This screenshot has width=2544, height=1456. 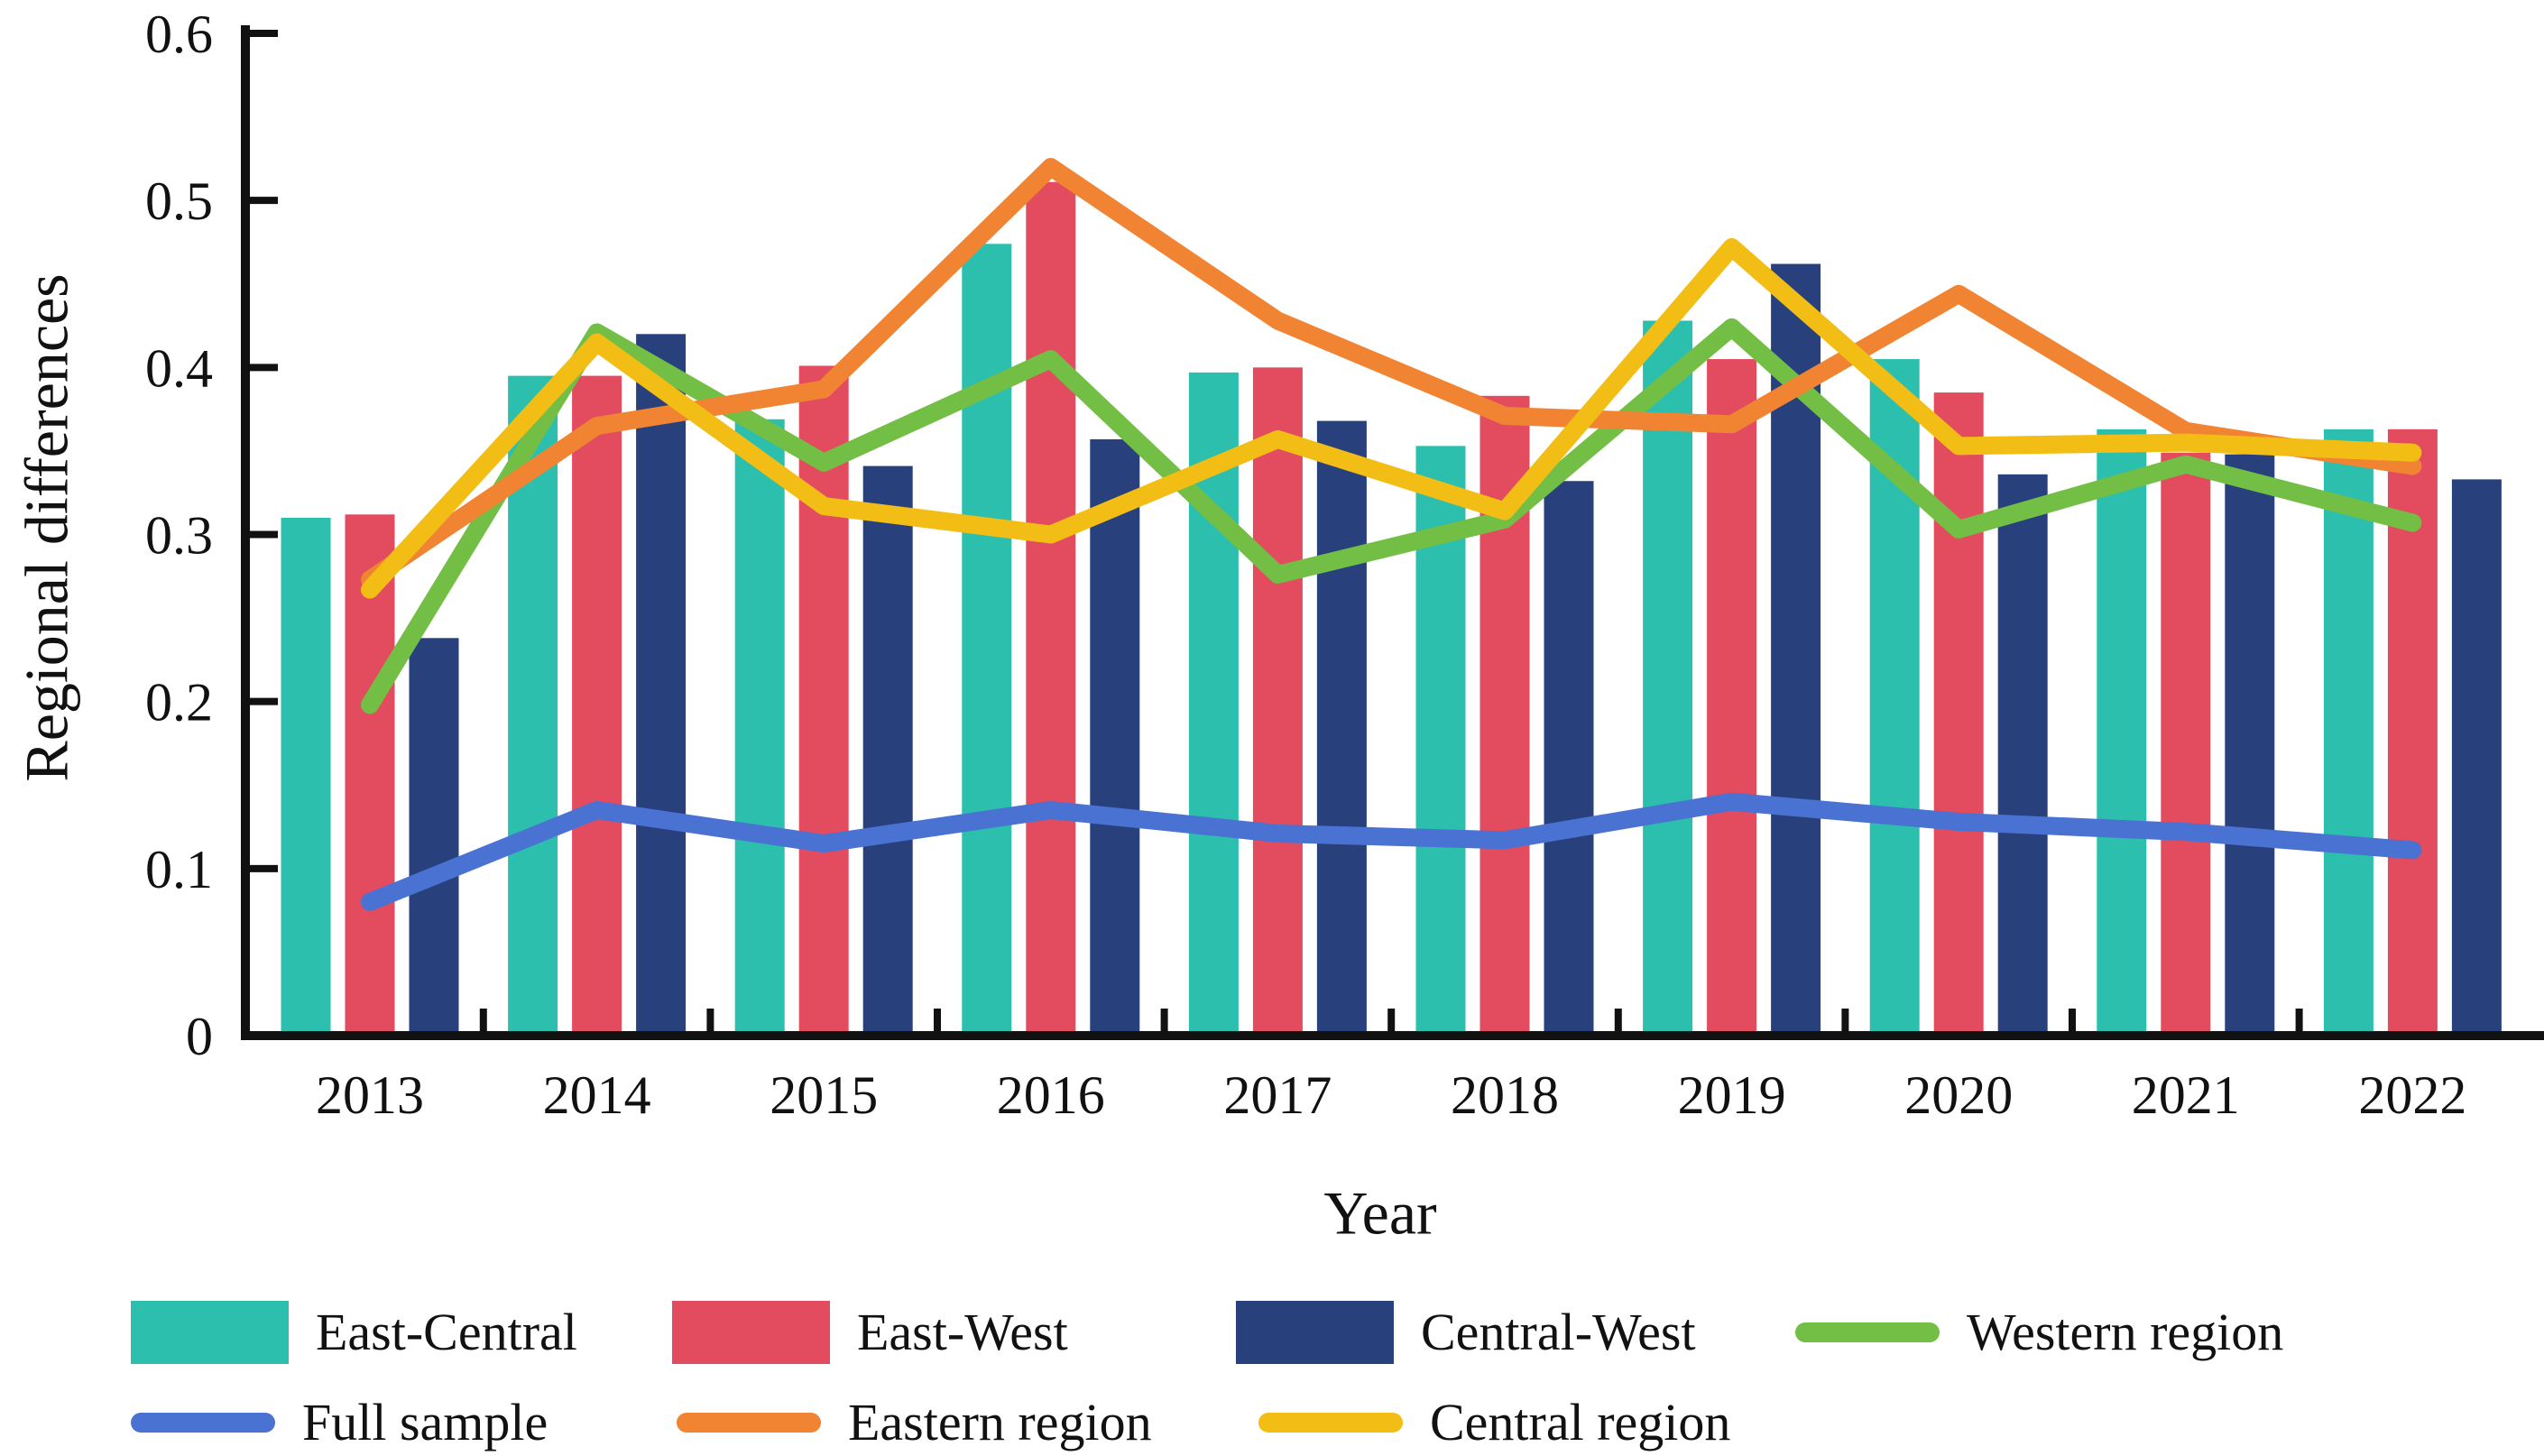 I want to click on bar-east-central-2017, so click(x=1213, y=704).